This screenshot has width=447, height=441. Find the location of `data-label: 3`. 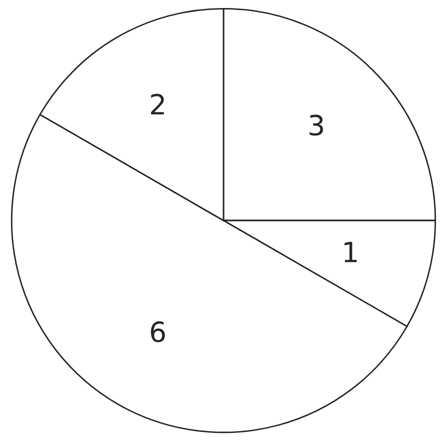

data-label: 3 is located at coordinates (316, 125).